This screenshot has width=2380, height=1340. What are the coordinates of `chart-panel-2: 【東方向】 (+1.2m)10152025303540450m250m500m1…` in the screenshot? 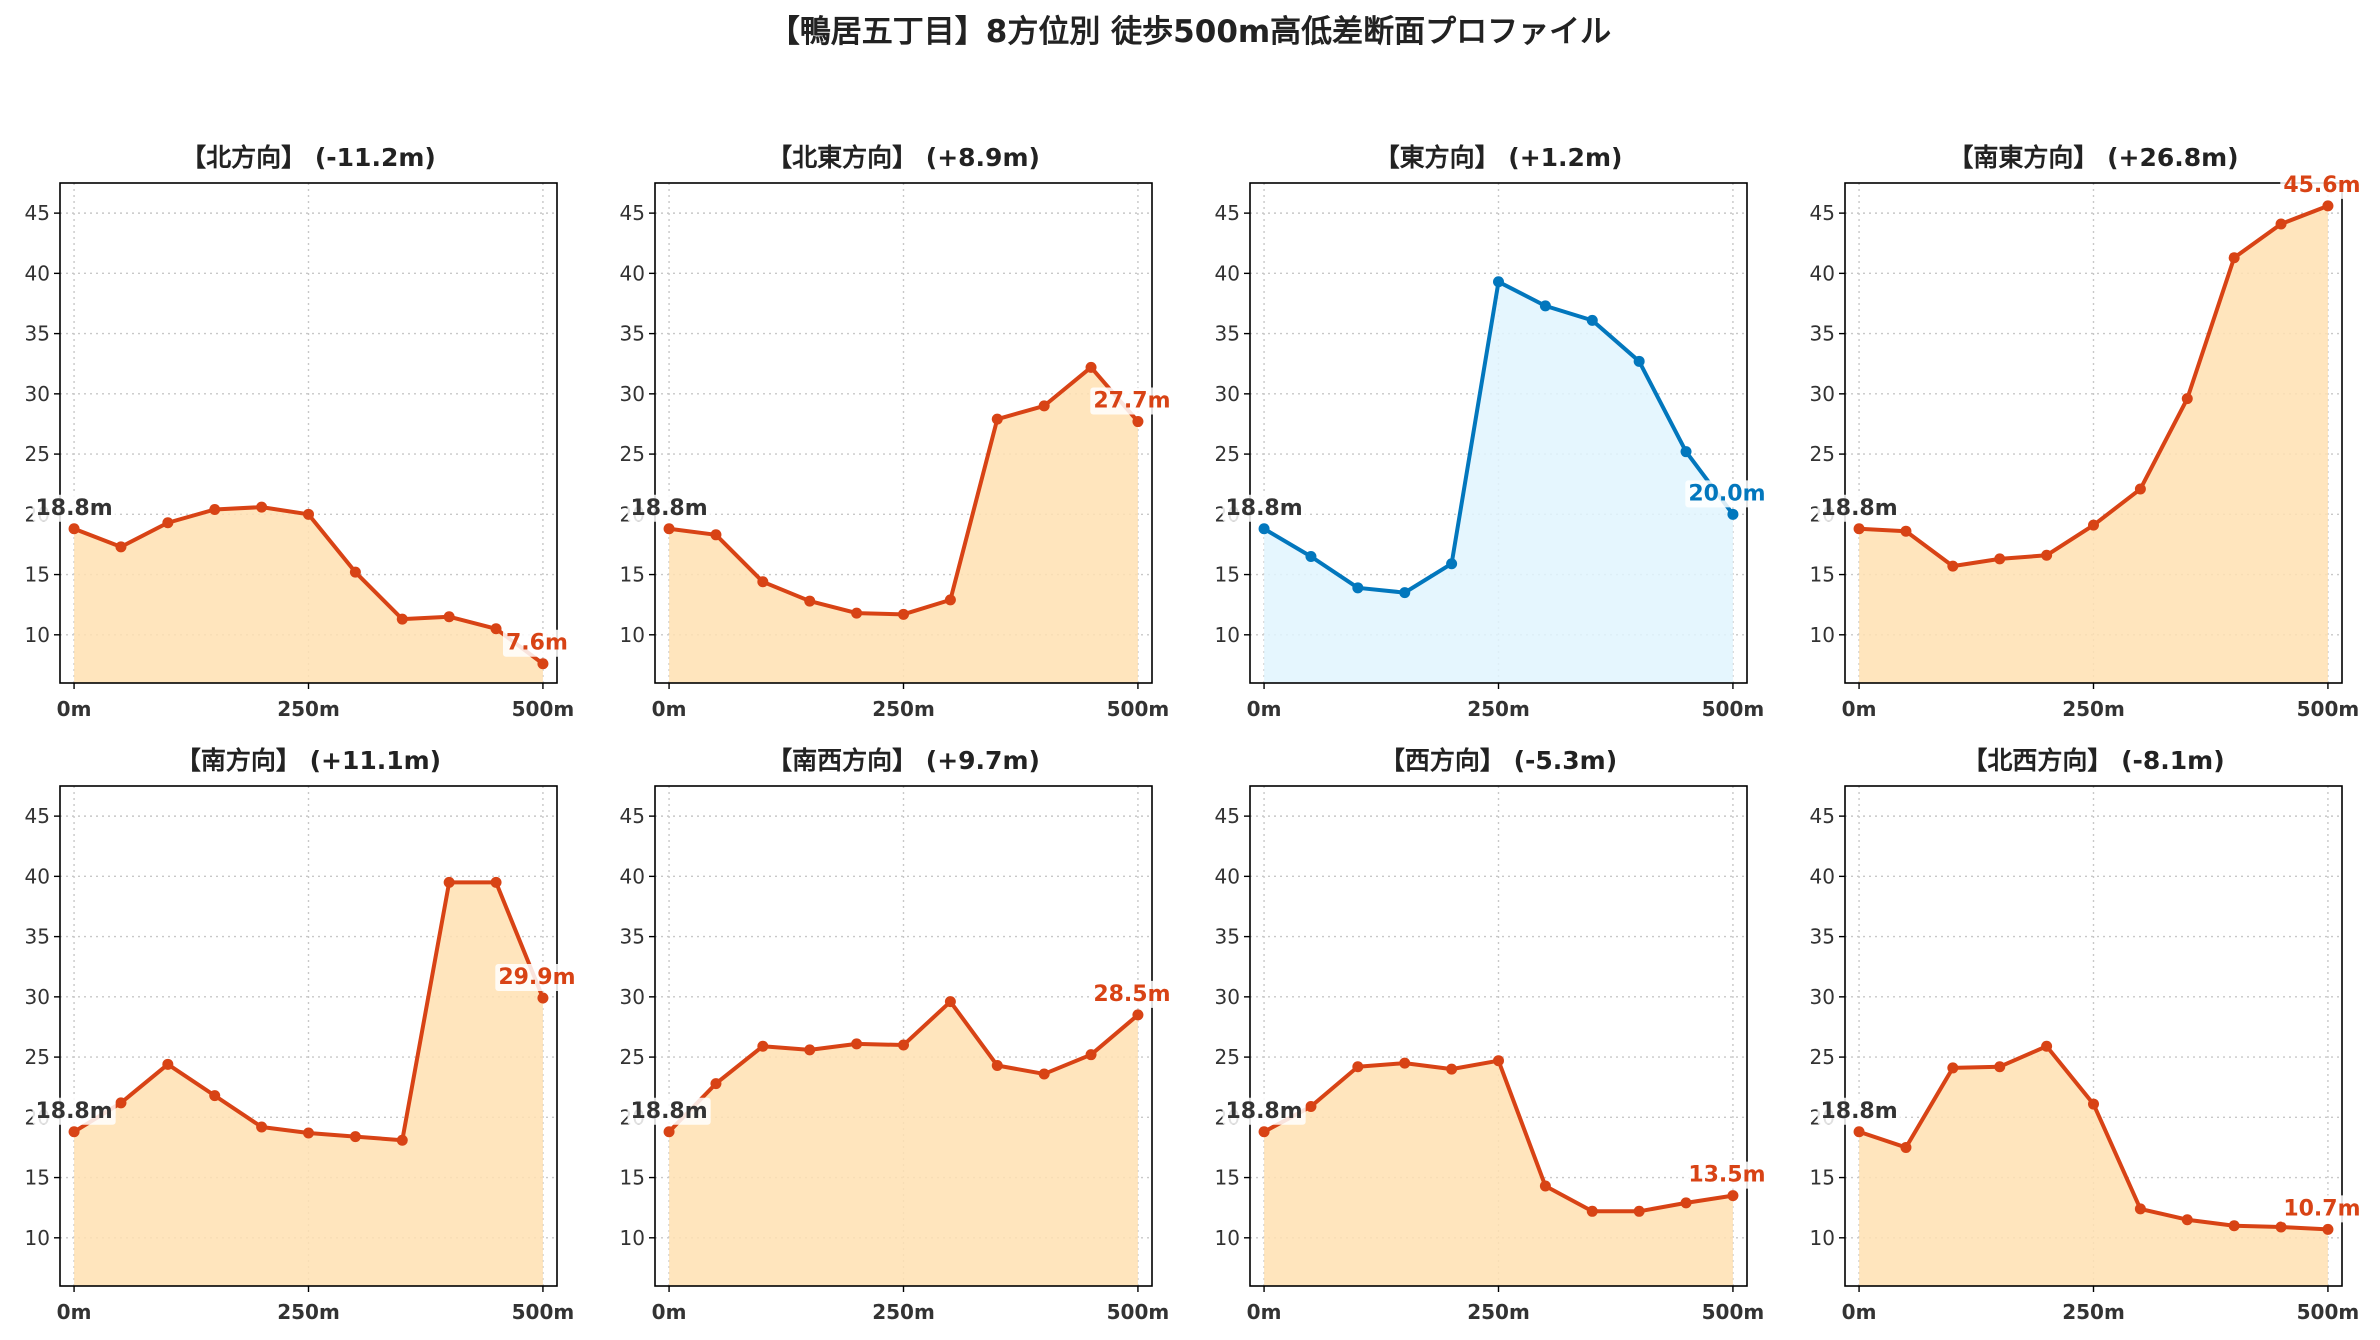 It's located at (1492, 432).